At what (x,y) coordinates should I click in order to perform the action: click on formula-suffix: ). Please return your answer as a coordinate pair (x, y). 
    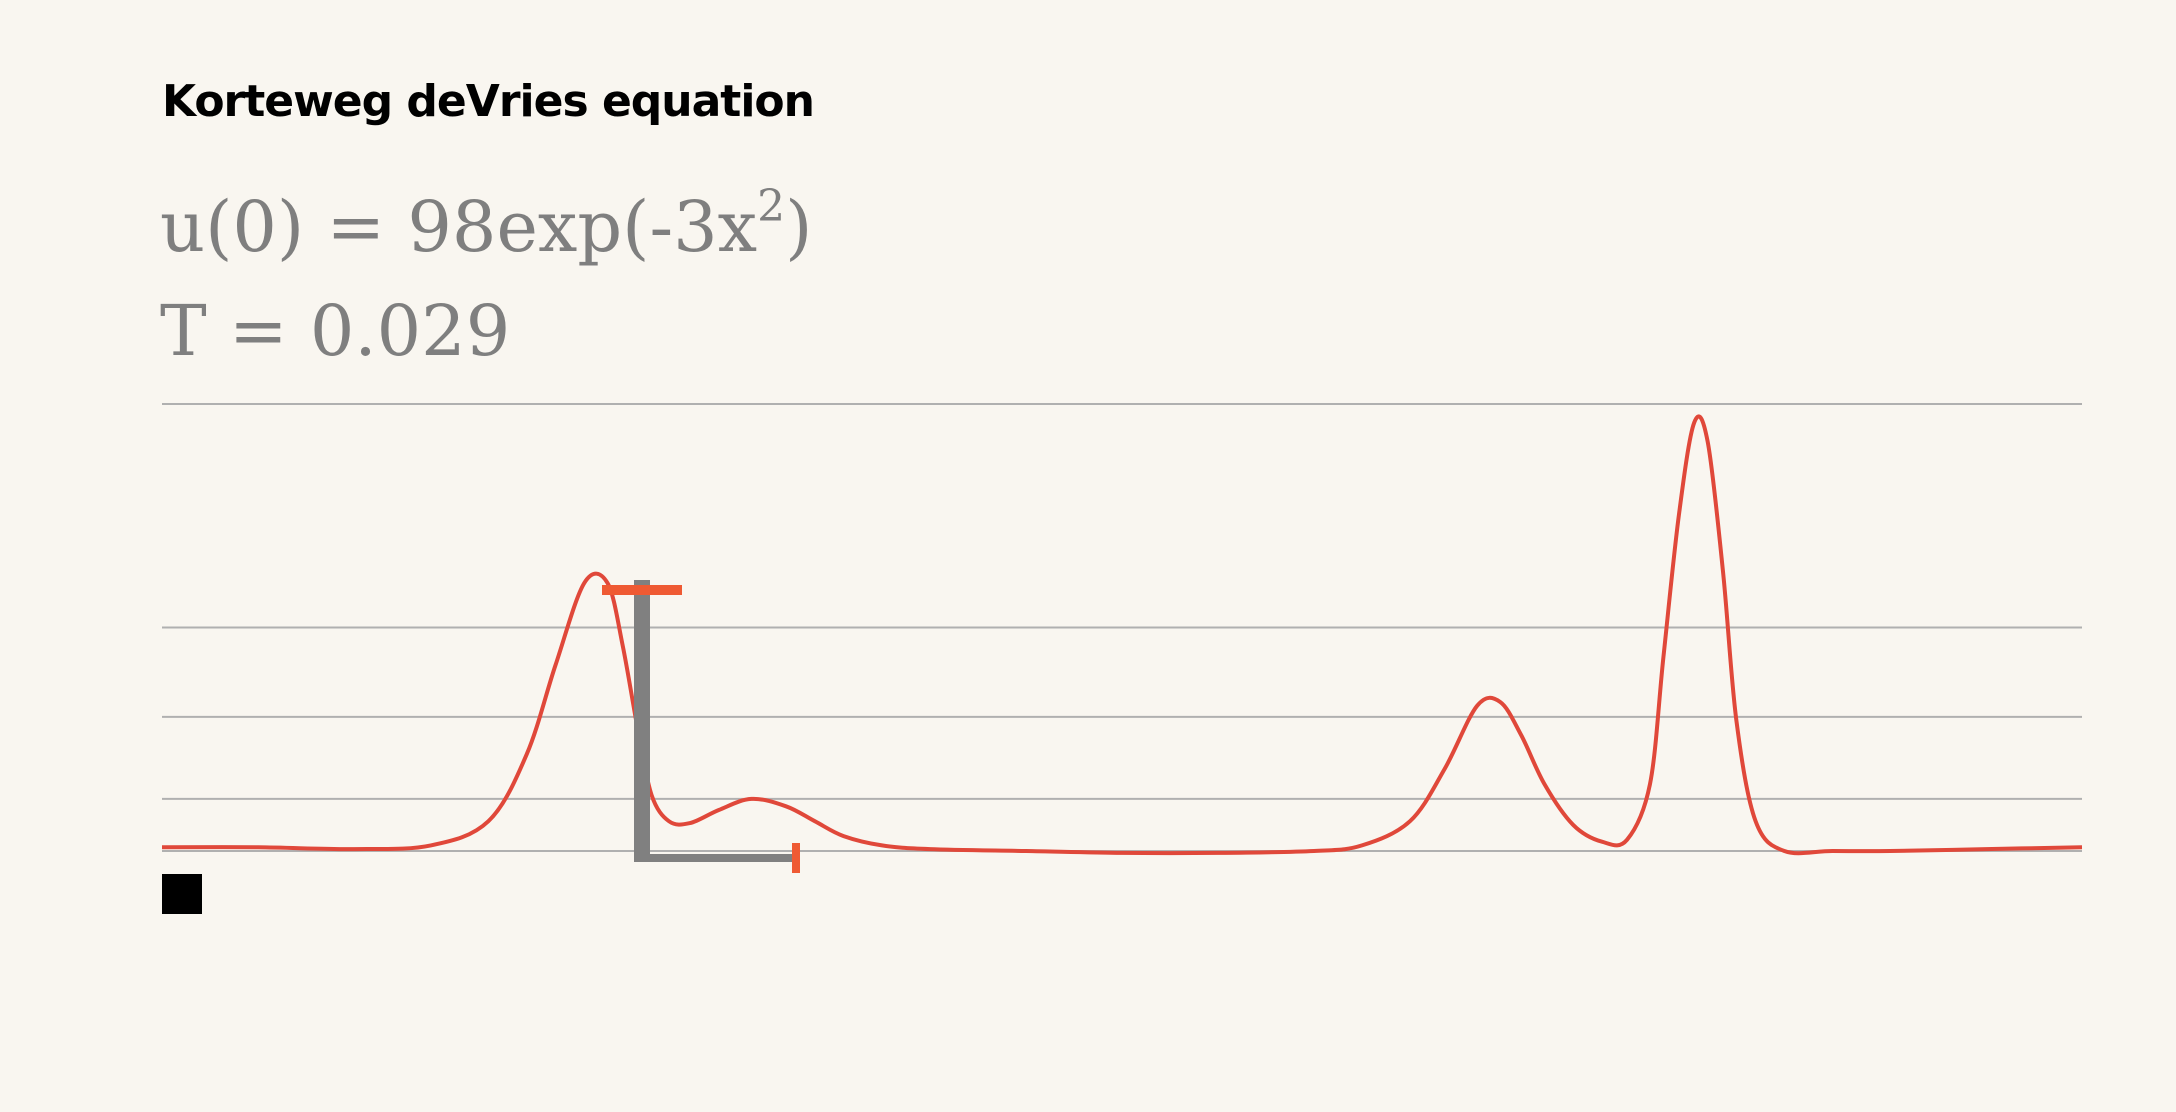
    Looking at the image, I should click on (799, 227).